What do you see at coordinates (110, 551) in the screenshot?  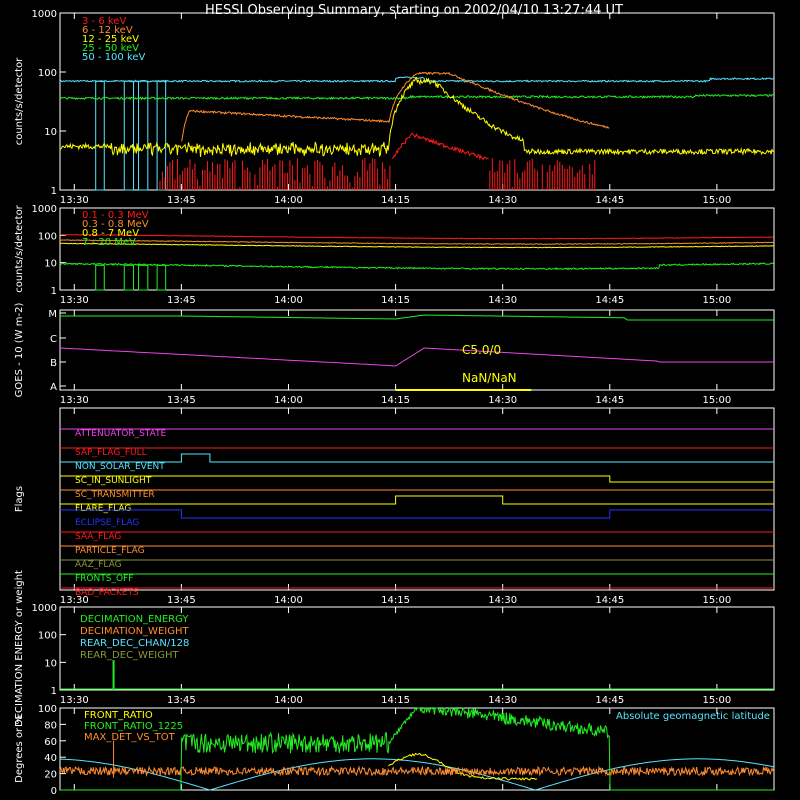 I see `flag-label-8: PARTICLE_FLAG` at bounding box center [110, 551].